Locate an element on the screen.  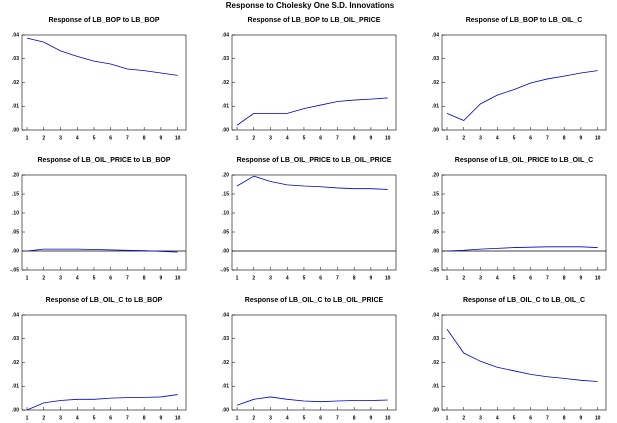
y-tick-label: .10 is located at coordinates (225, 213).